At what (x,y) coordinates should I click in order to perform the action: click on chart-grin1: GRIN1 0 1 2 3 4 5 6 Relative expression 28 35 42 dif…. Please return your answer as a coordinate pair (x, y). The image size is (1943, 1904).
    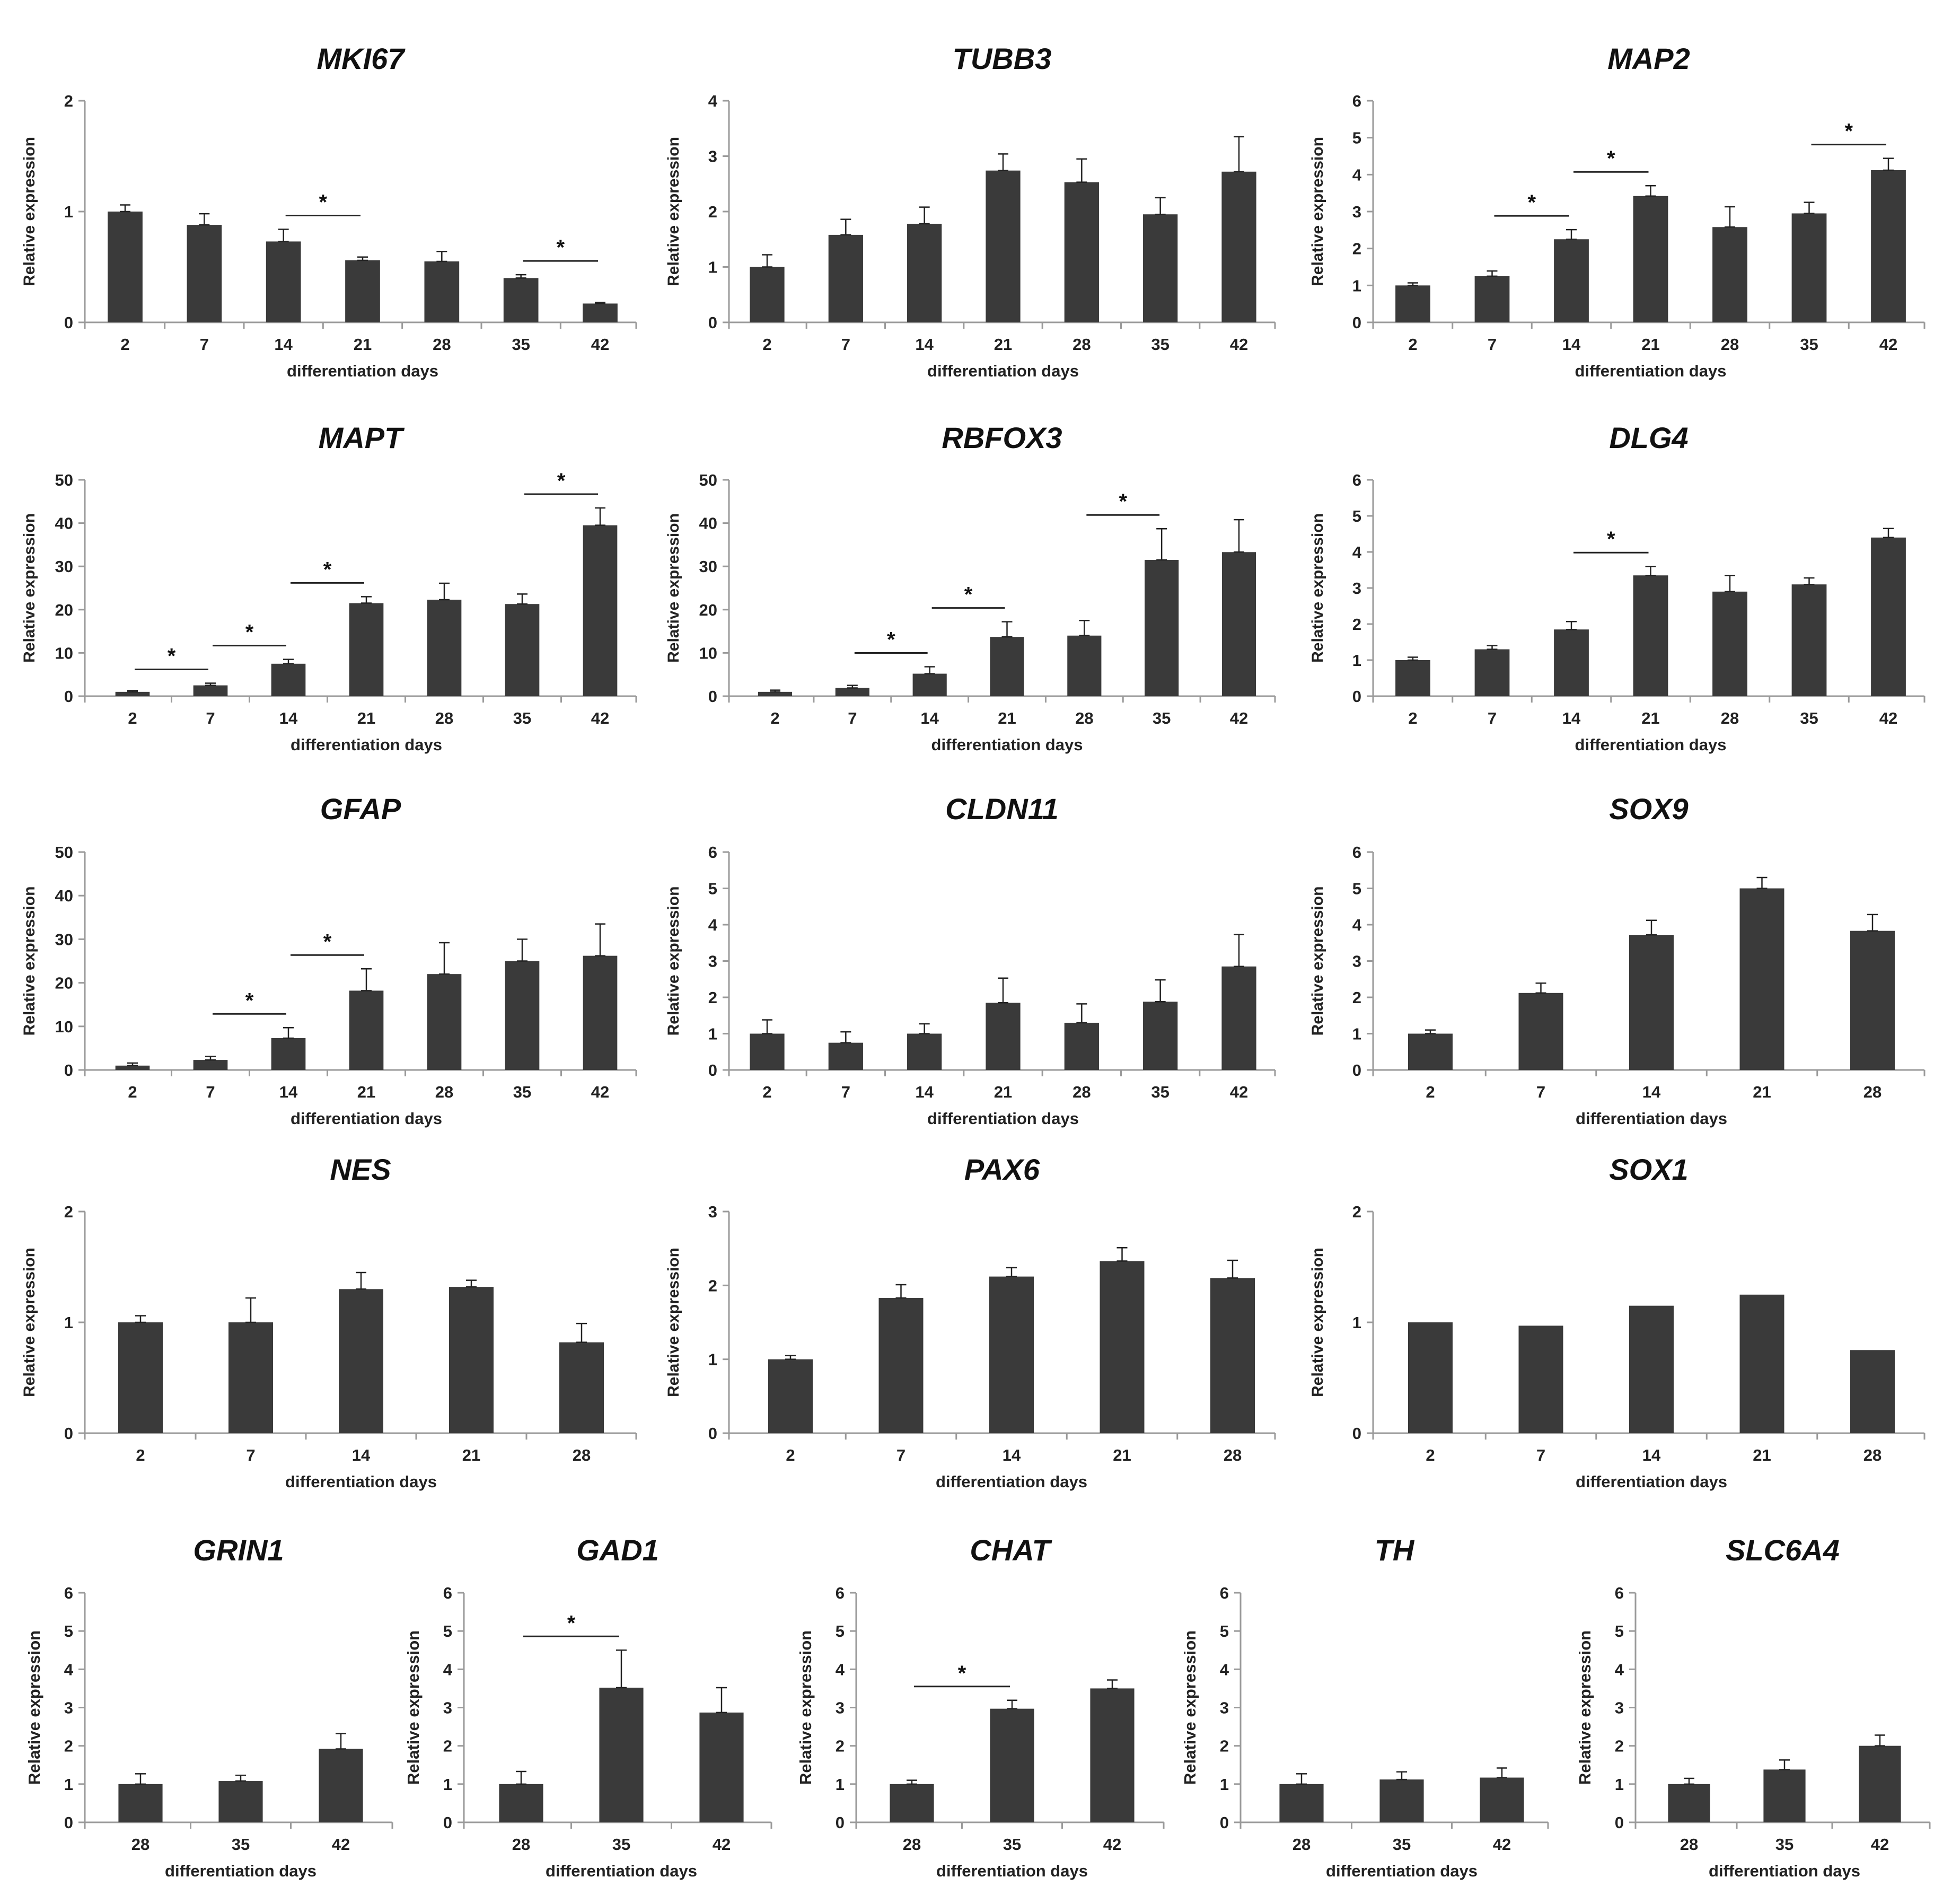
    Looking at the image, I should click on (209, 1706).